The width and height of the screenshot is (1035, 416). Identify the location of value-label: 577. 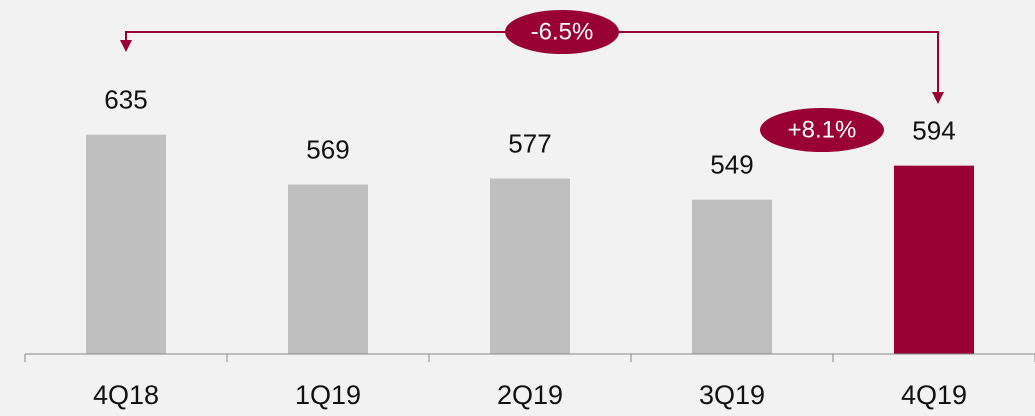
(529, 143).